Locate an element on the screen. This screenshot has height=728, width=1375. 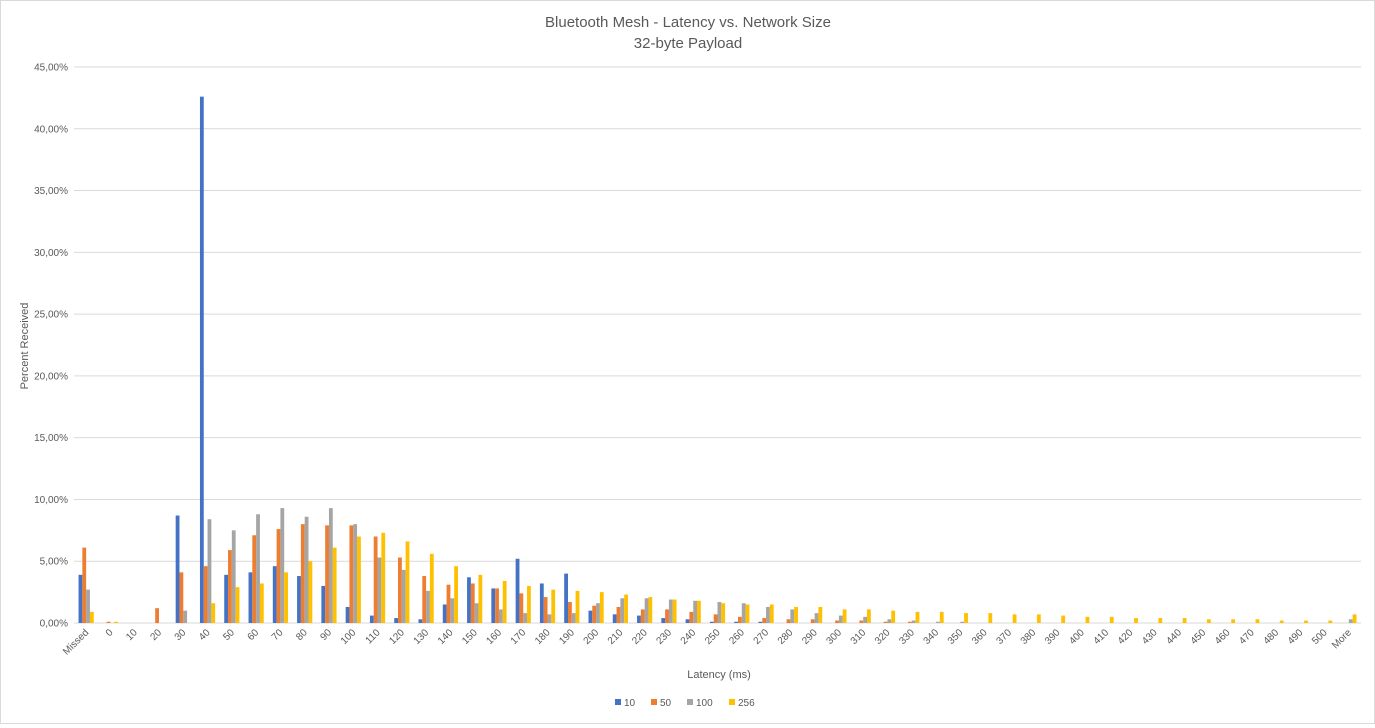
y-tick-label: 40,00% is located at coordinates (51, 129).